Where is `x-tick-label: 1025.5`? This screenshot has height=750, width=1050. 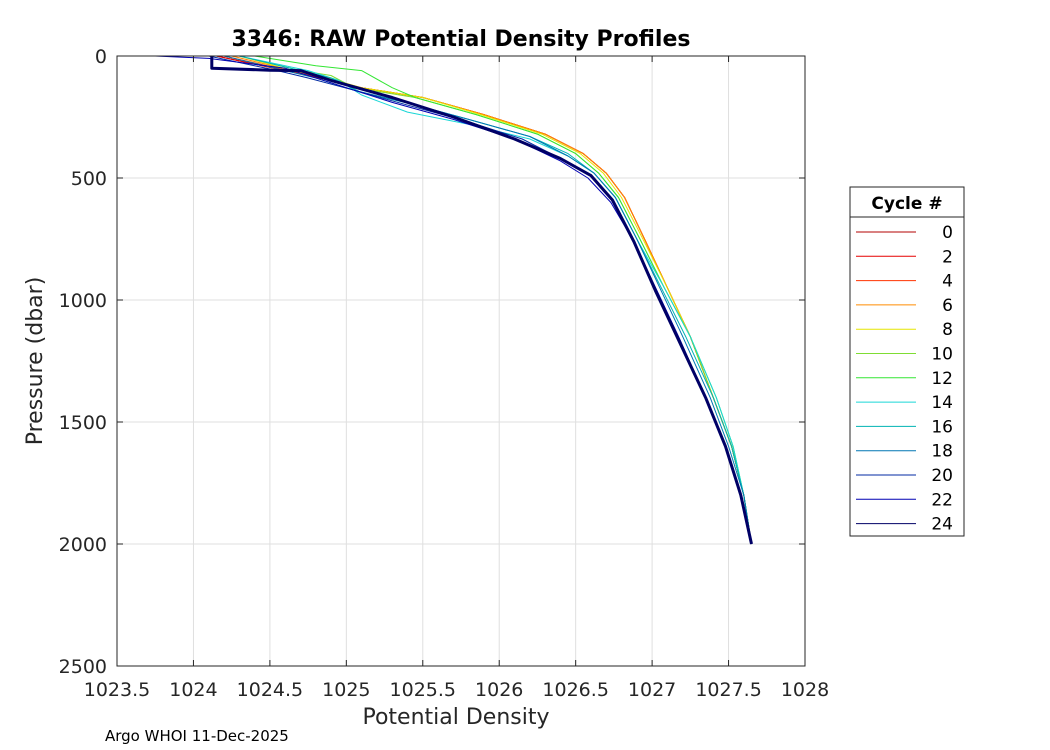
x-tick-label: 1025.5 is located at coordinates (423, 690).